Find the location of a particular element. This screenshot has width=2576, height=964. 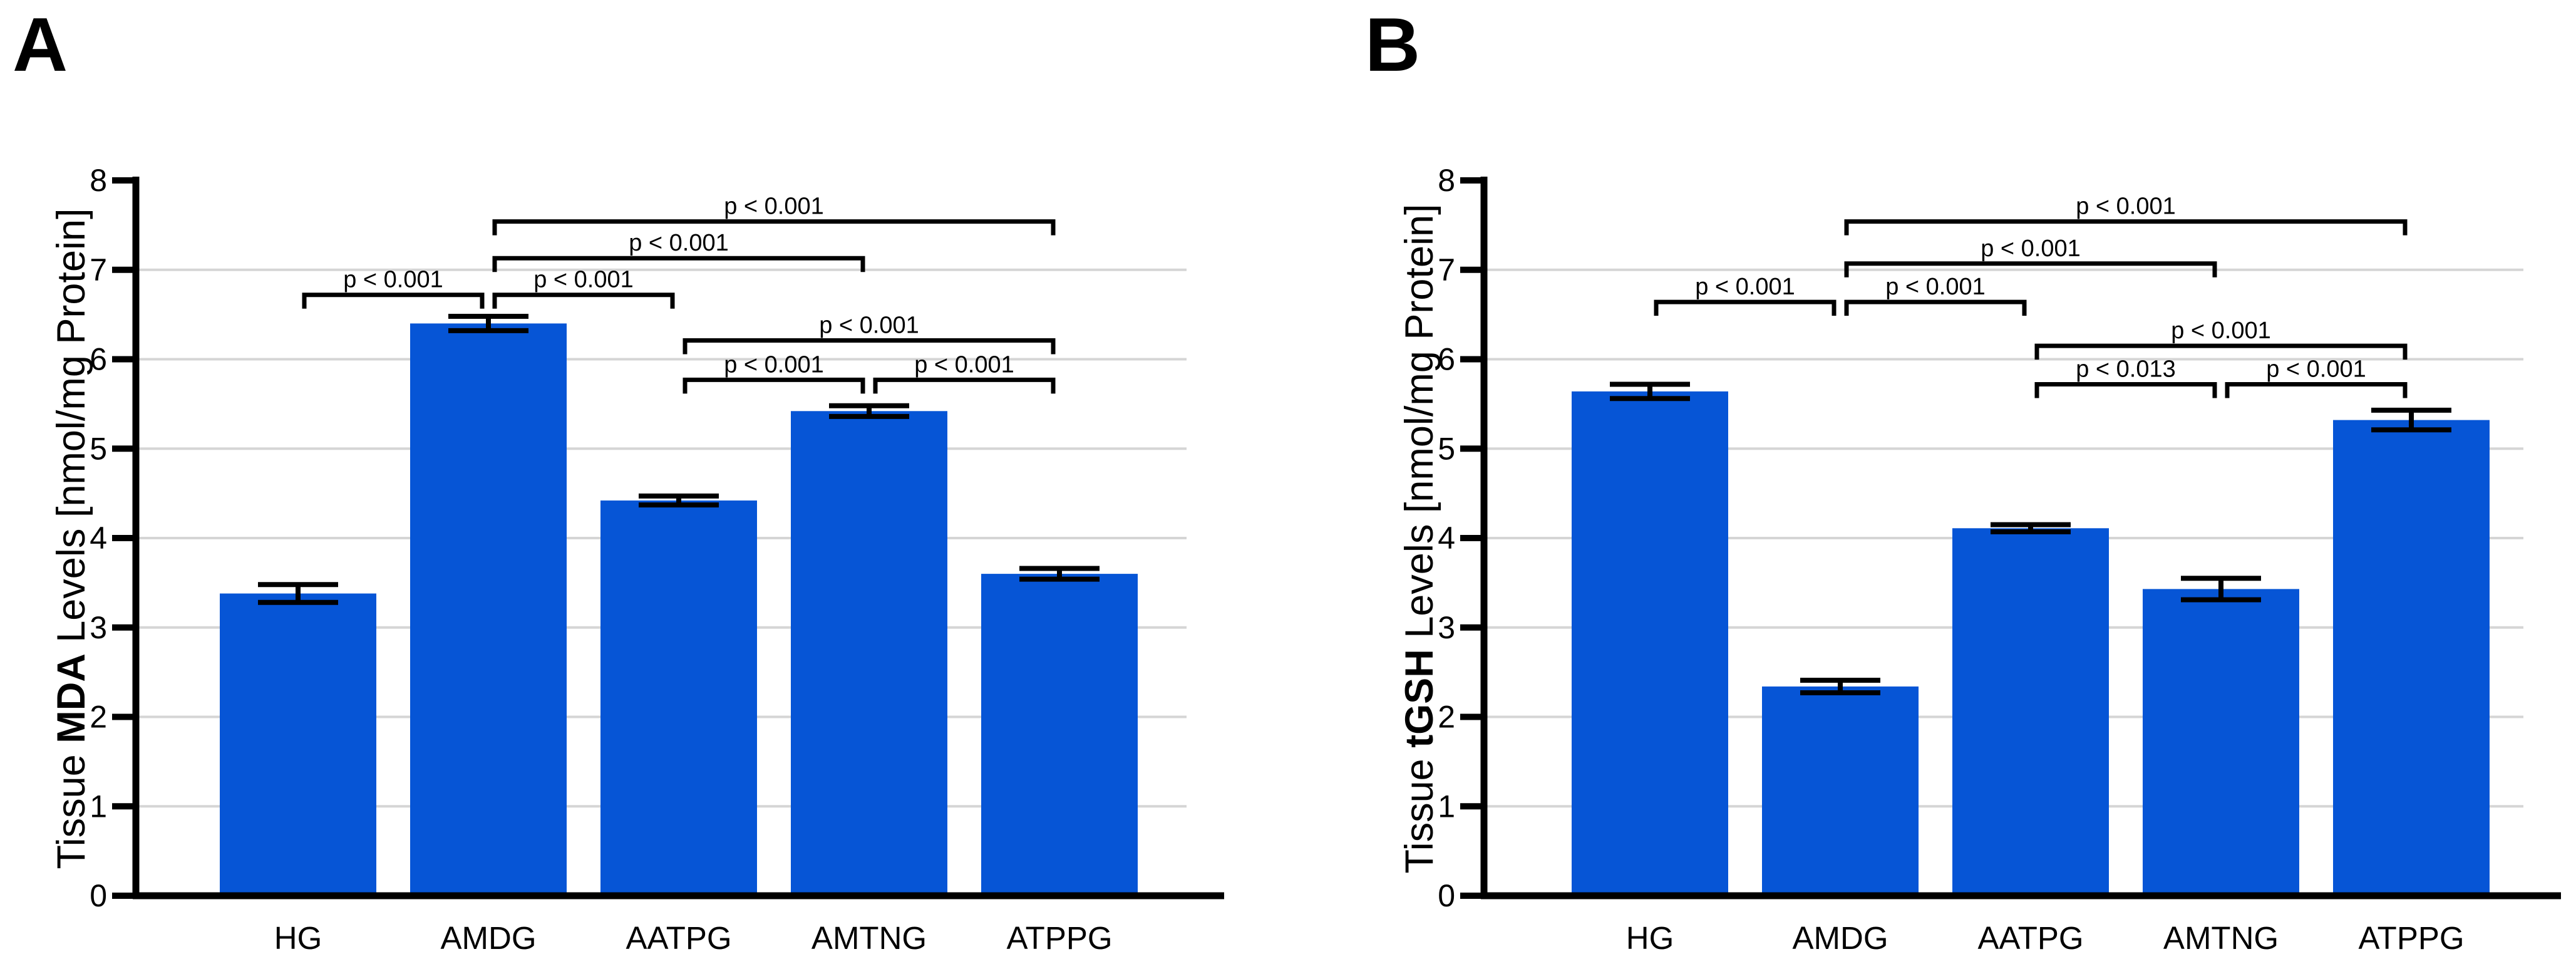

panel-label-b: B is located at coordinates (1392, 44).